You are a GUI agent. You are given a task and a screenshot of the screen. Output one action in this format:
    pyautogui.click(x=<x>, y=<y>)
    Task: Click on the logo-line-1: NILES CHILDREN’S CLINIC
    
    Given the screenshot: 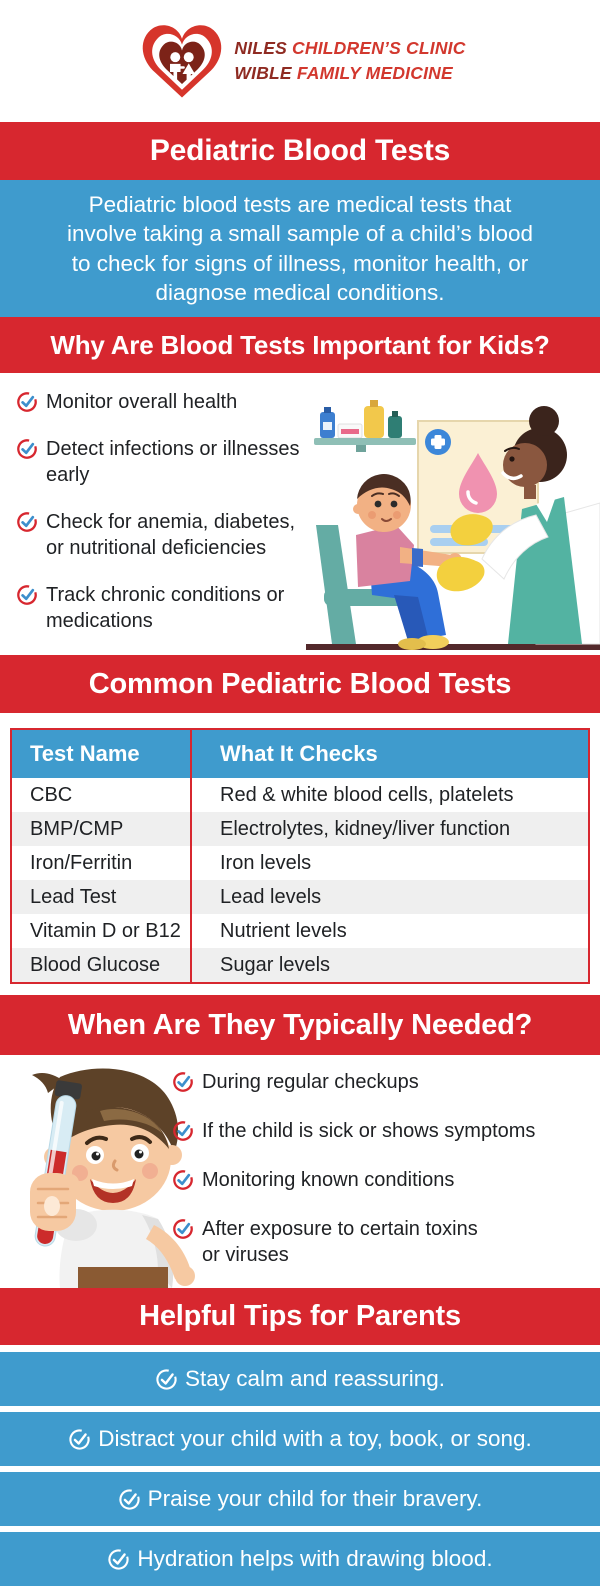 What is the action you would take?
    pyautogui.click(x=349, y=48)
    